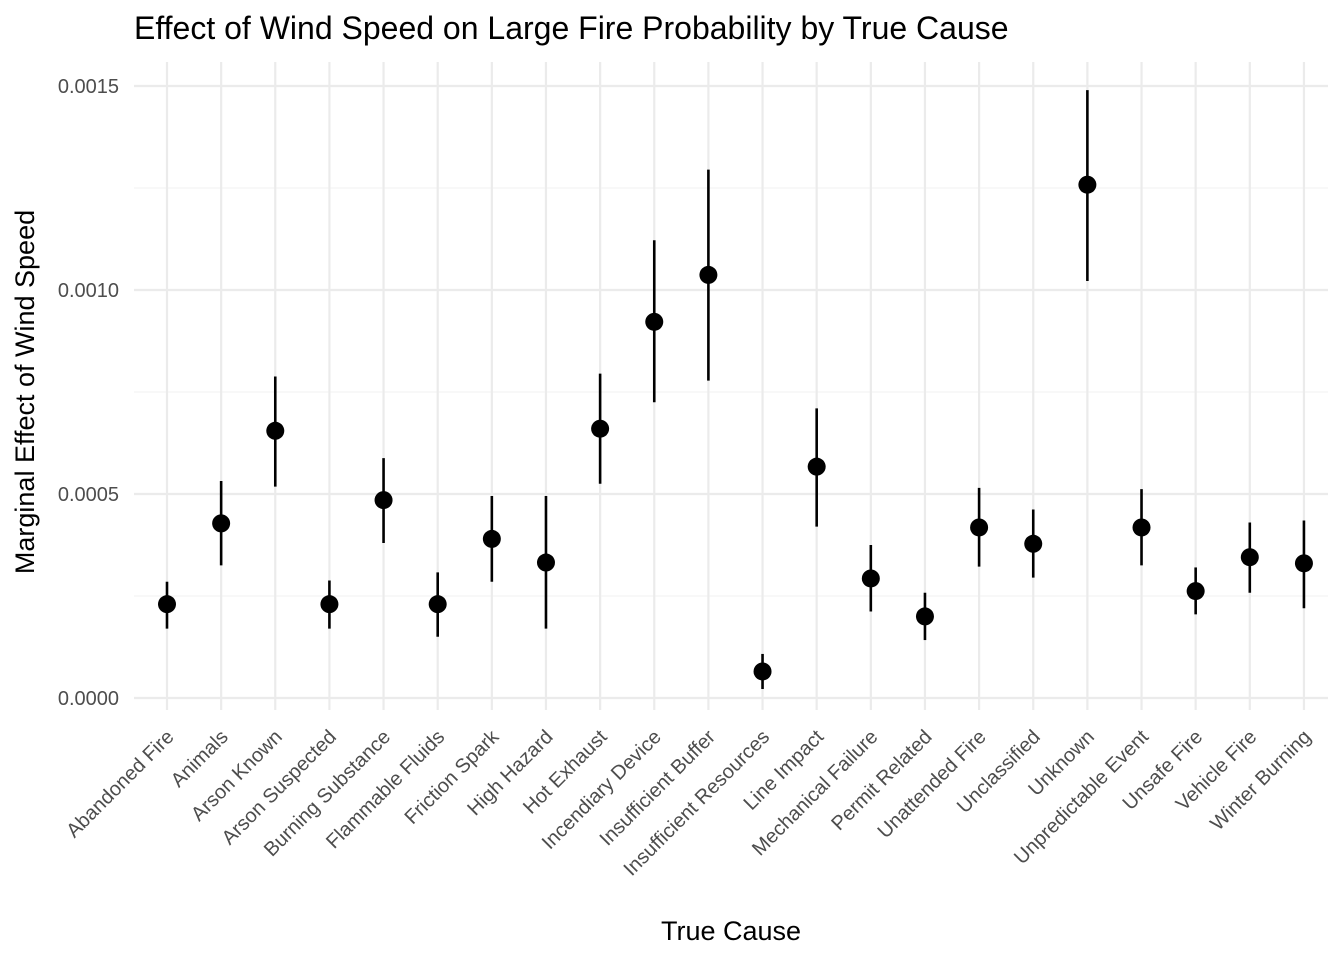 This screenshot has height=960, width=1344. Describe the element at coordinates (25, 392) in the screenshot. I see `y-axis-title: Marginal Effect of Wind Speed` at that location.